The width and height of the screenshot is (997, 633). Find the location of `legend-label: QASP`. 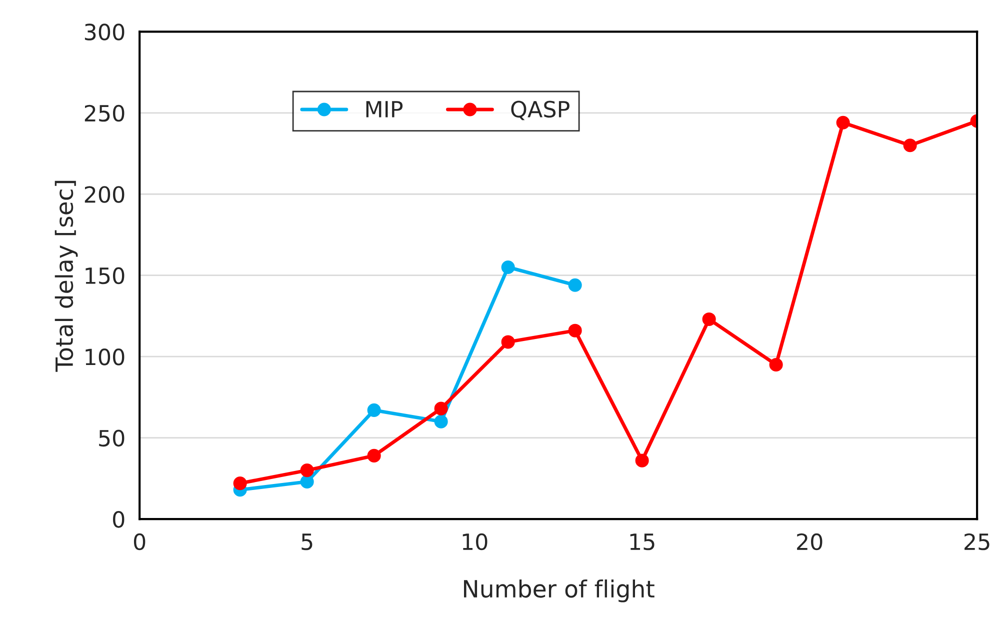

legend-label: QASP is located at coordinates (540, 110).